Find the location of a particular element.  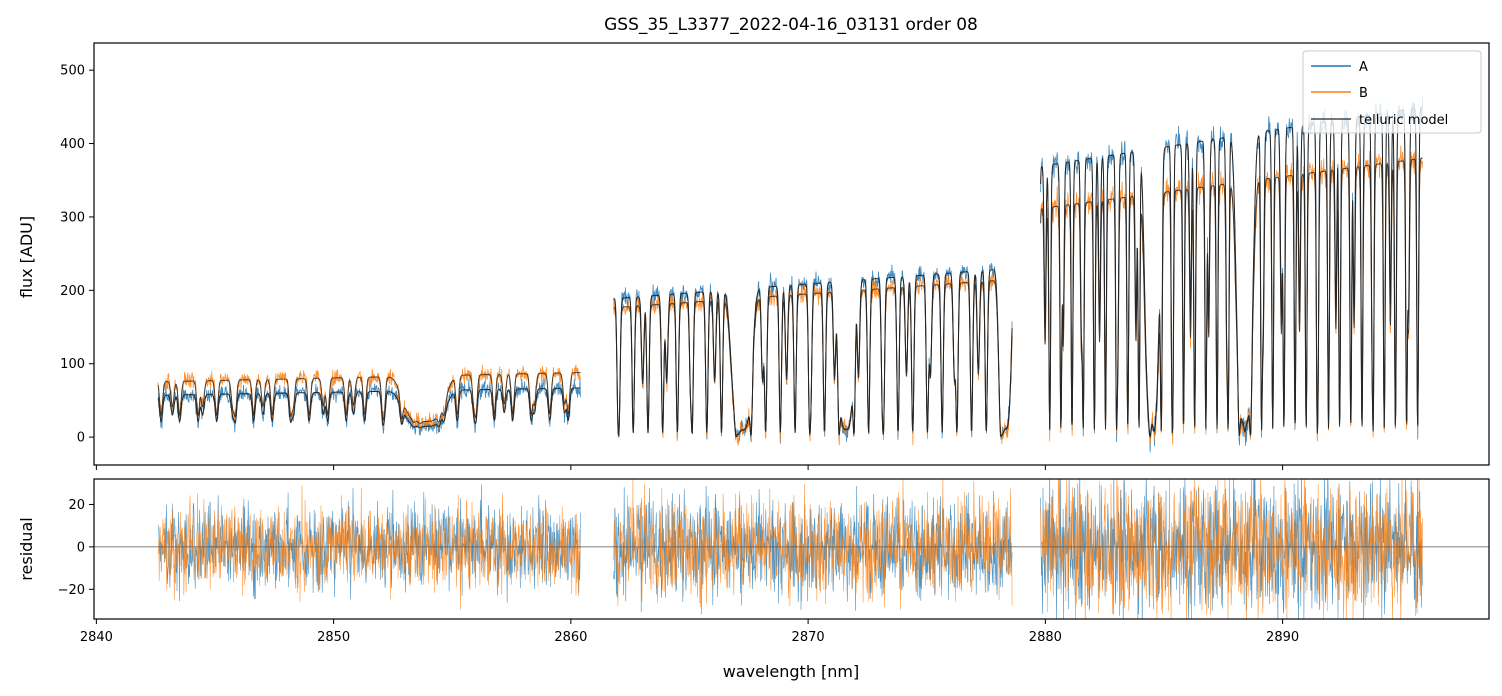

wavelength-xtick-label: 2840 is located at coordinates (96, 637).